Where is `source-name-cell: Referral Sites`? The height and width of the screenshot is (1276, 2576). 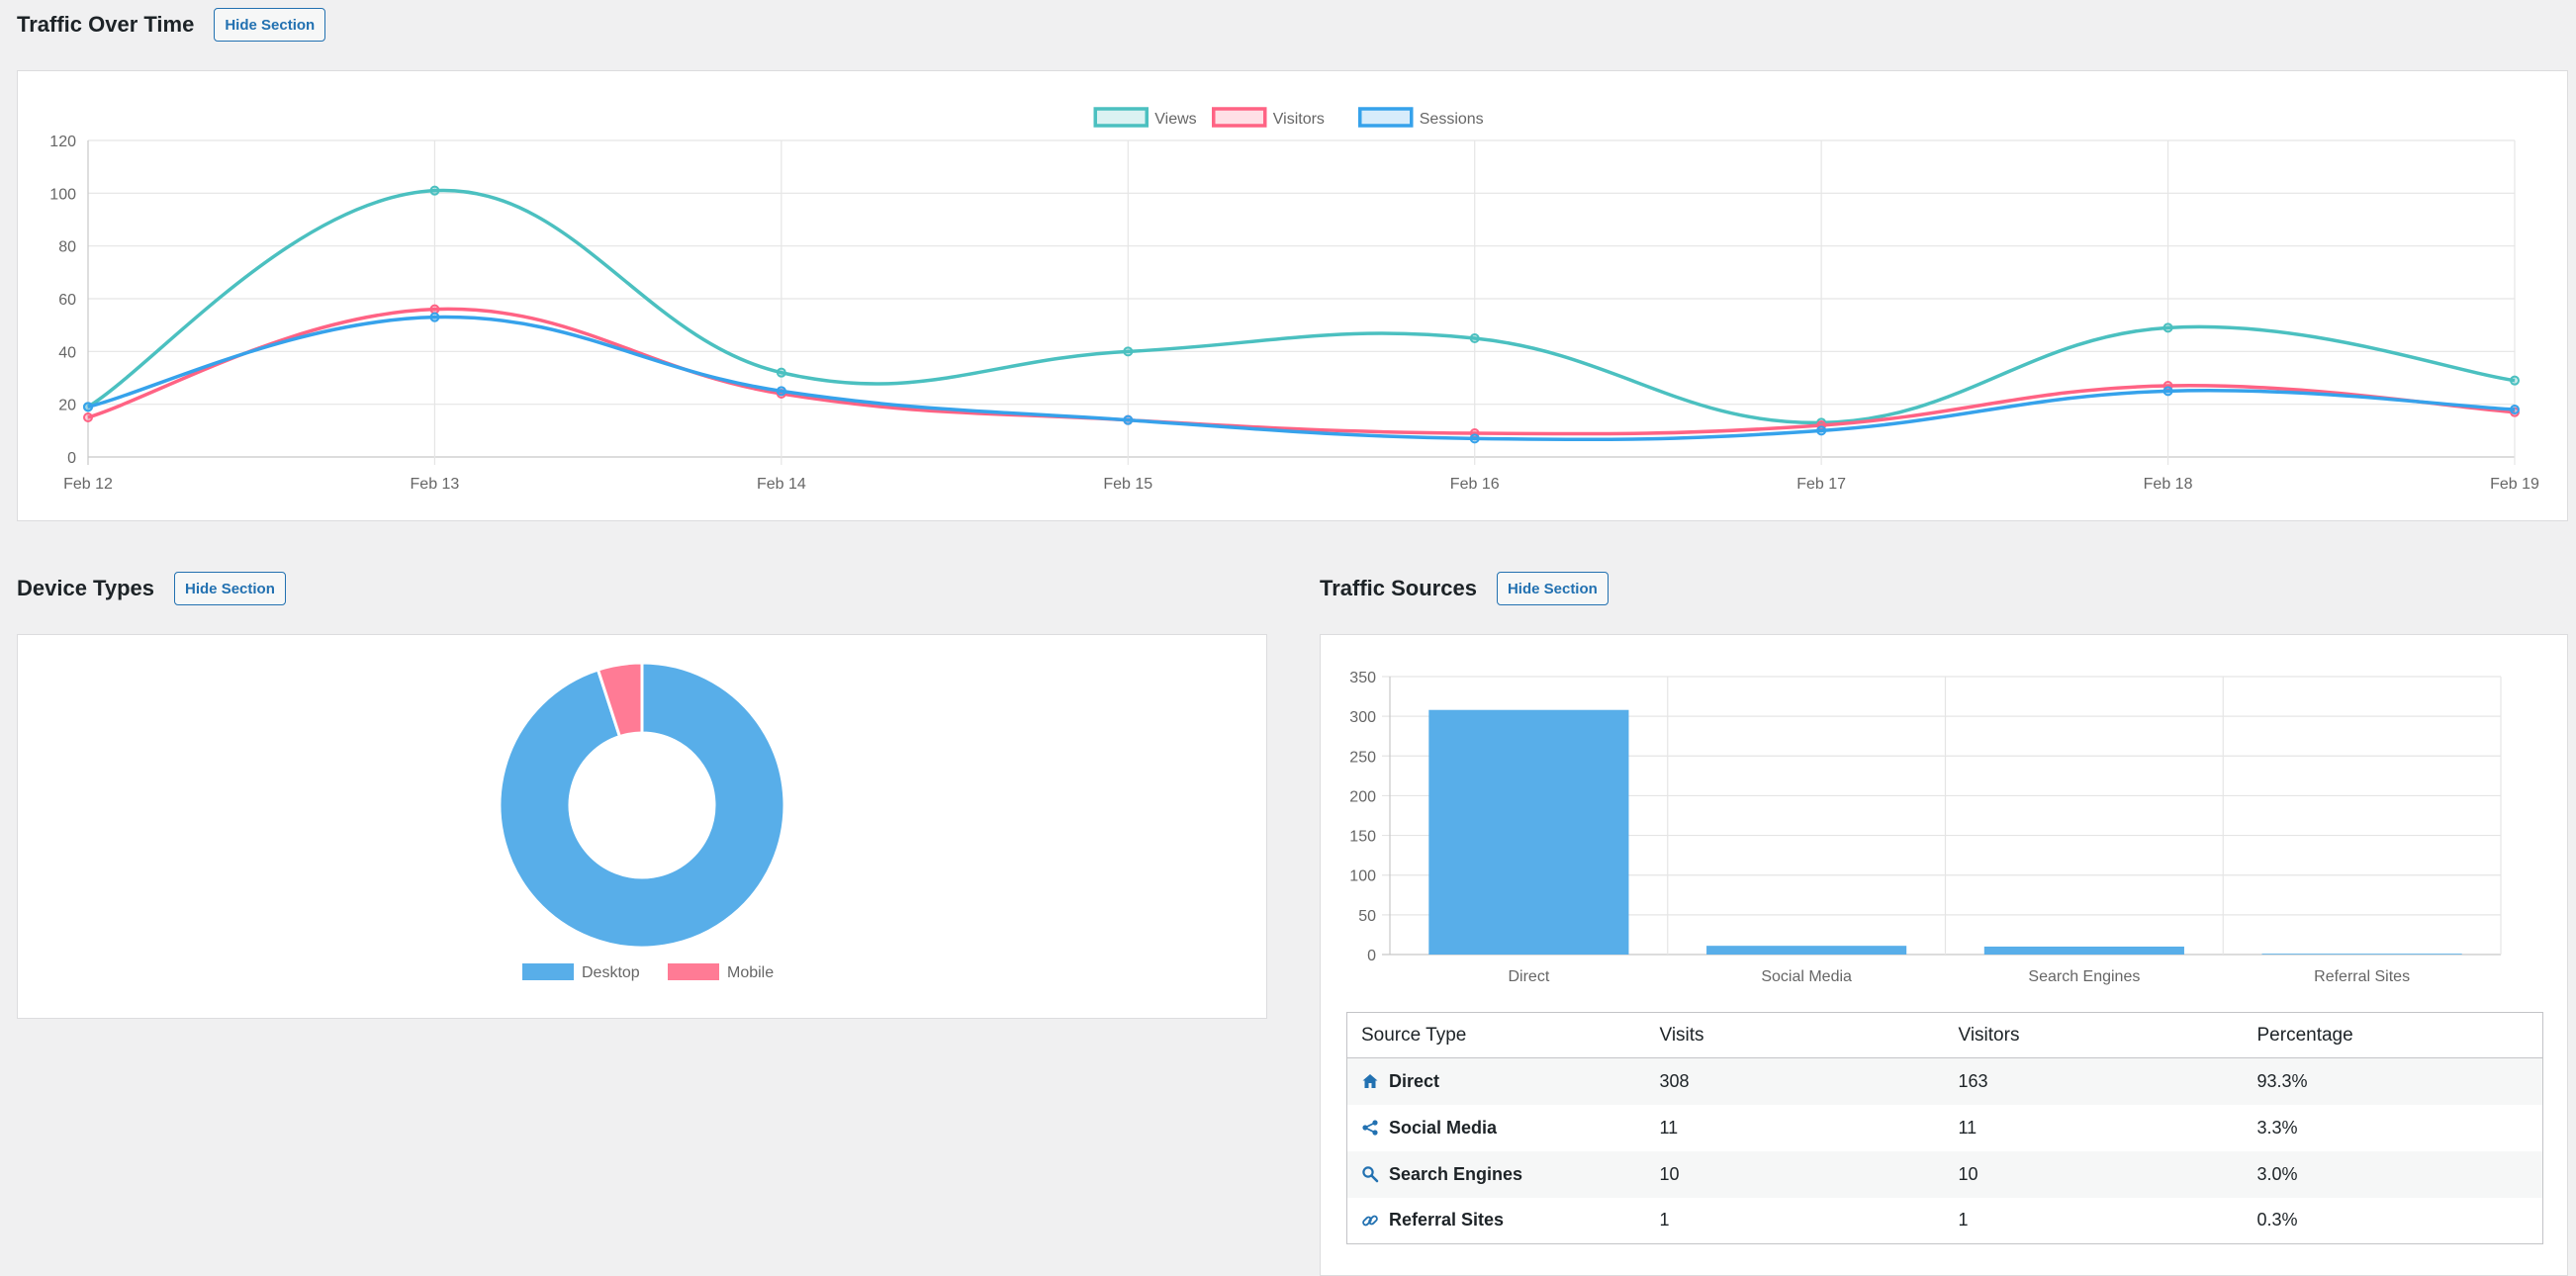 source-name-cell: Referral Sites is located at coordinates (1497, 1221).